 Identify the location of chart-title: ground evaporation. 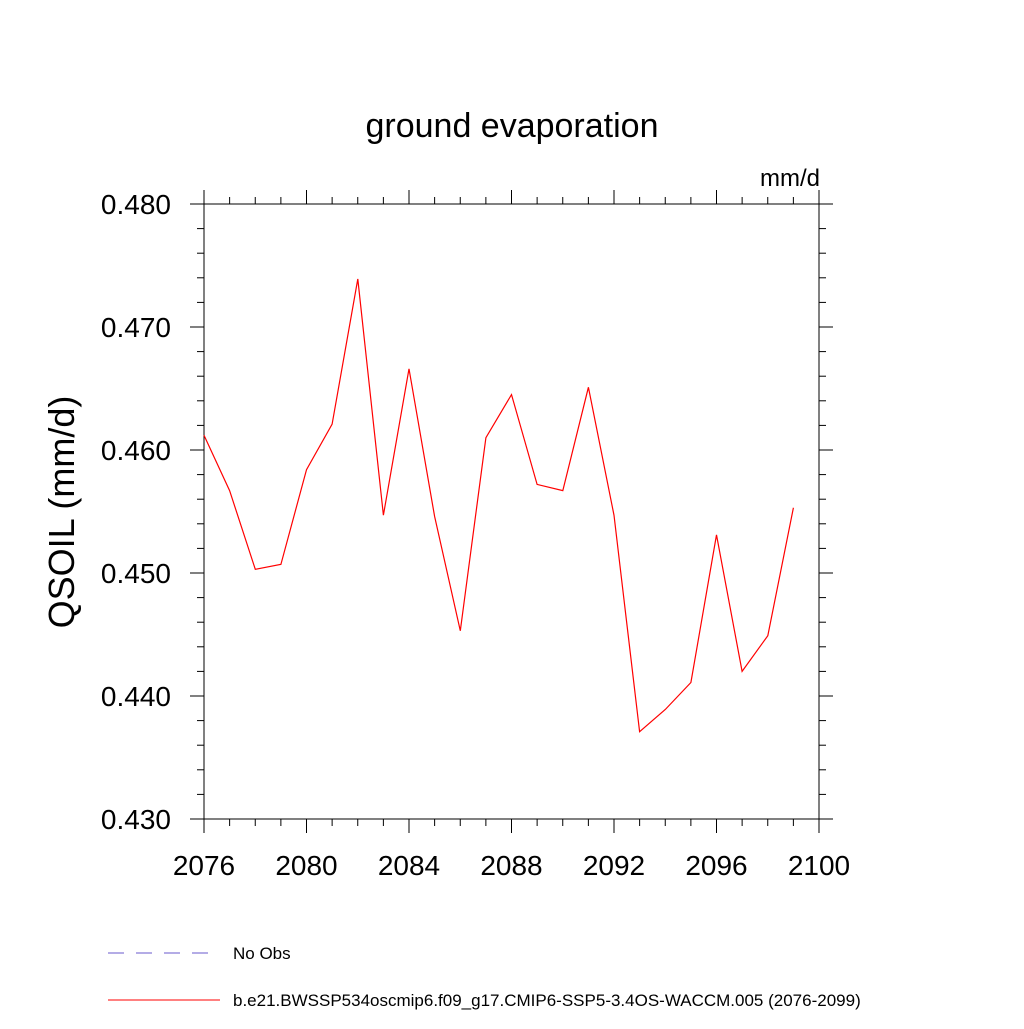
(511, 126).